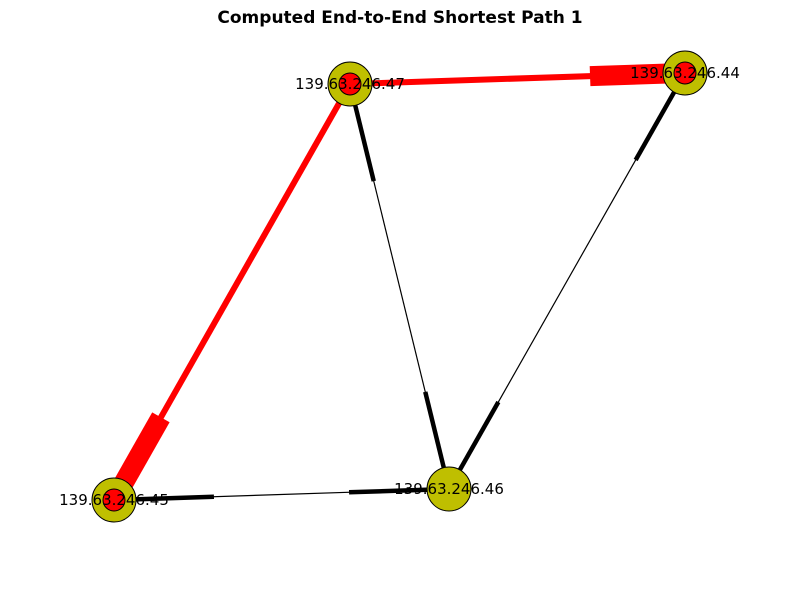 This screenshot has width=800, height=600. I want to click on diagram-title: Computed End-to-End Shortest Path 1, so click(400, 18).